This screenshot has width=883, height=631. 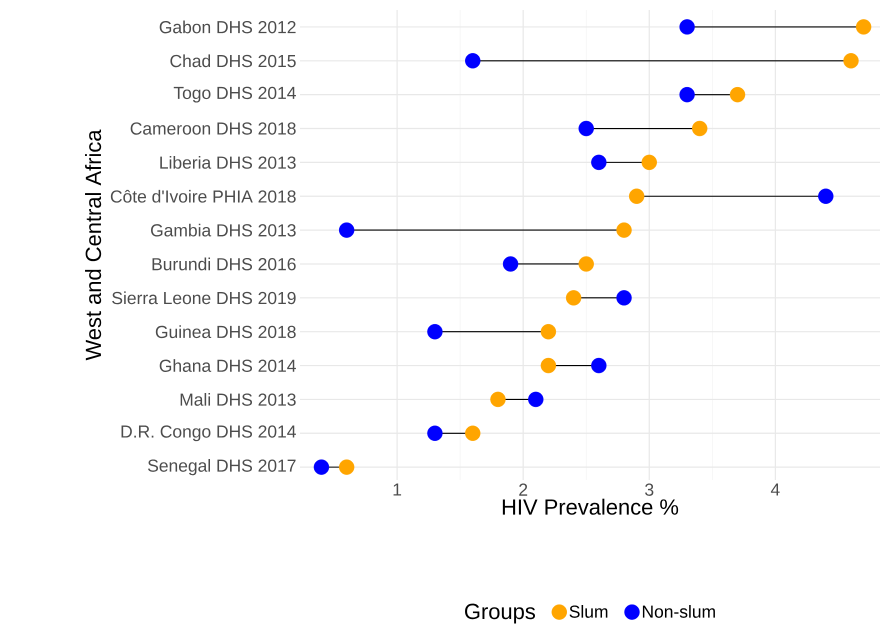 I want to click on x-tick-label: 2, so click(x=523, y=490).